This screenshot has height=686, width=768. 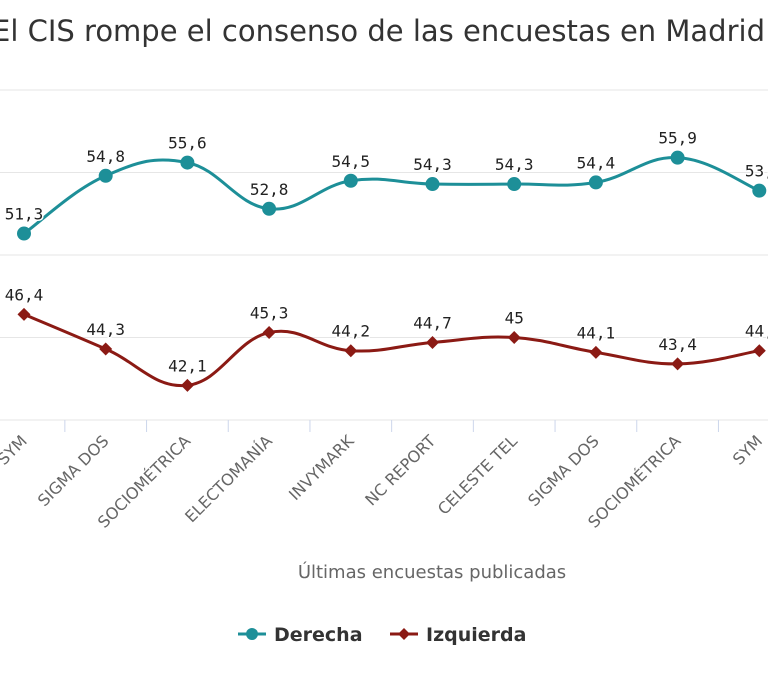 What do you see at coordinates (400, 470) in the screenshot?
I see `x-tick-label: NC REPORT` at bounding box center [400, 470].